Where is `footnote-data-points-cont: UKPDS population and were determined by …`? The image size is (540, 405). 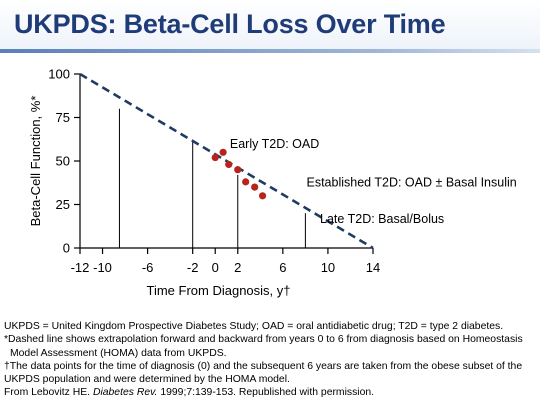 footnote-data-points-cont: UKPDS population and were determined by … is located at coordinates (147, 380).